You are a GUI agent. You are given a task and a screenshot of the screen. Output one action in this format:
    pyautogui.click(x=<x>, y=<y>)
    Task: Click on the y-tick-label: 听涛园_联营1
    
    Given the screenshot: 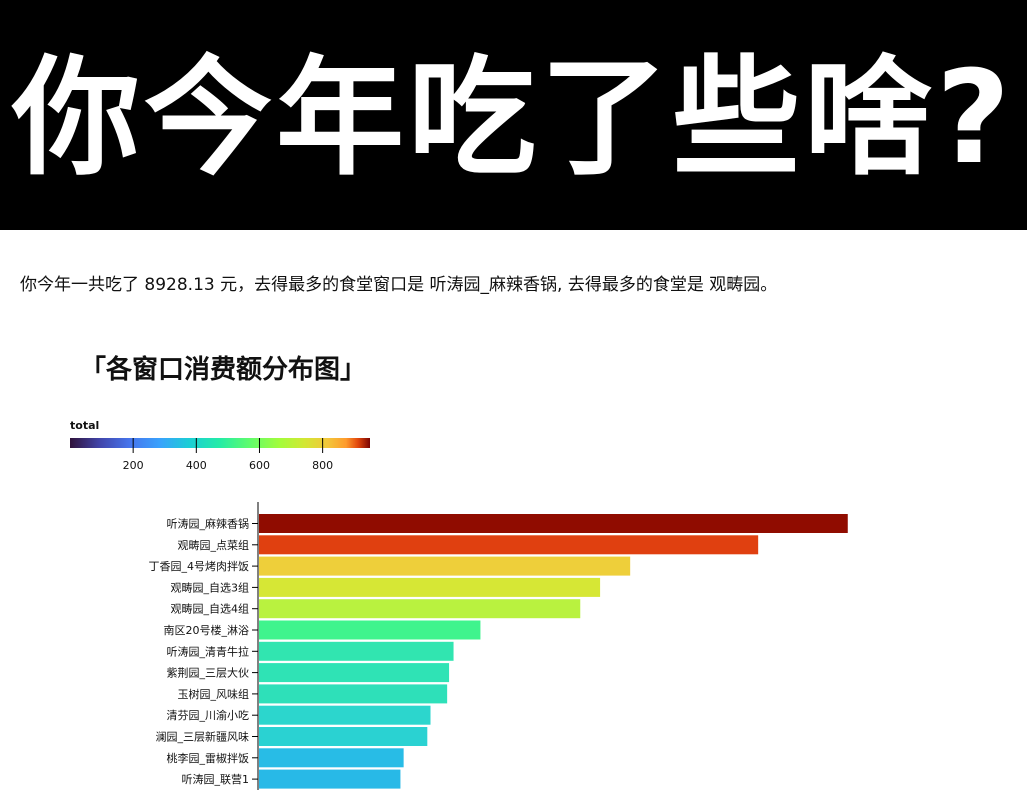 What is the action you would take?
    pyautogui.click(x=216, y=779)
    